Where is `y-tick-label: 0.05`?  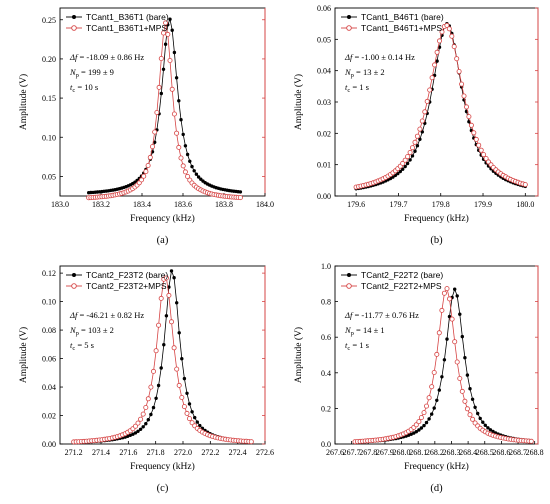
y-tick-label: 0.05 is located at coordinates (324, 39).